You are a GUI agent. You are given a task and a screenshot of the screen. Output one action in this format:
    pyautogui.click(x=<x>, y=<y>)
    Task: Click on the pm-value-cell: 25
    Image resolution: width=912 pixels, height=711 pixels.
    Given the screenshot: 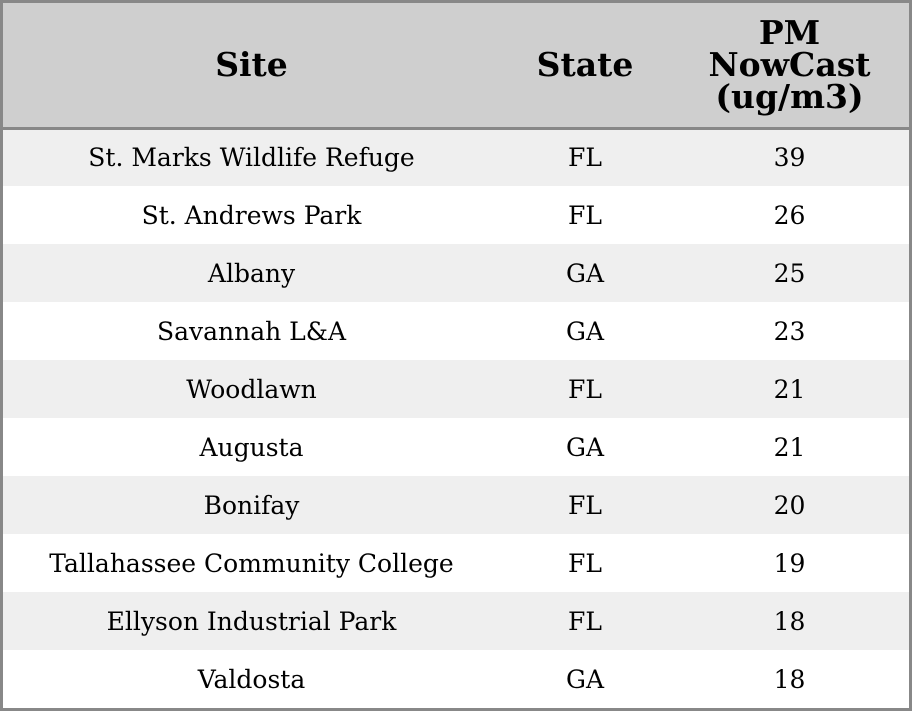 What is the action you would take?
    pyautogui.click(x=789, y=273)
    